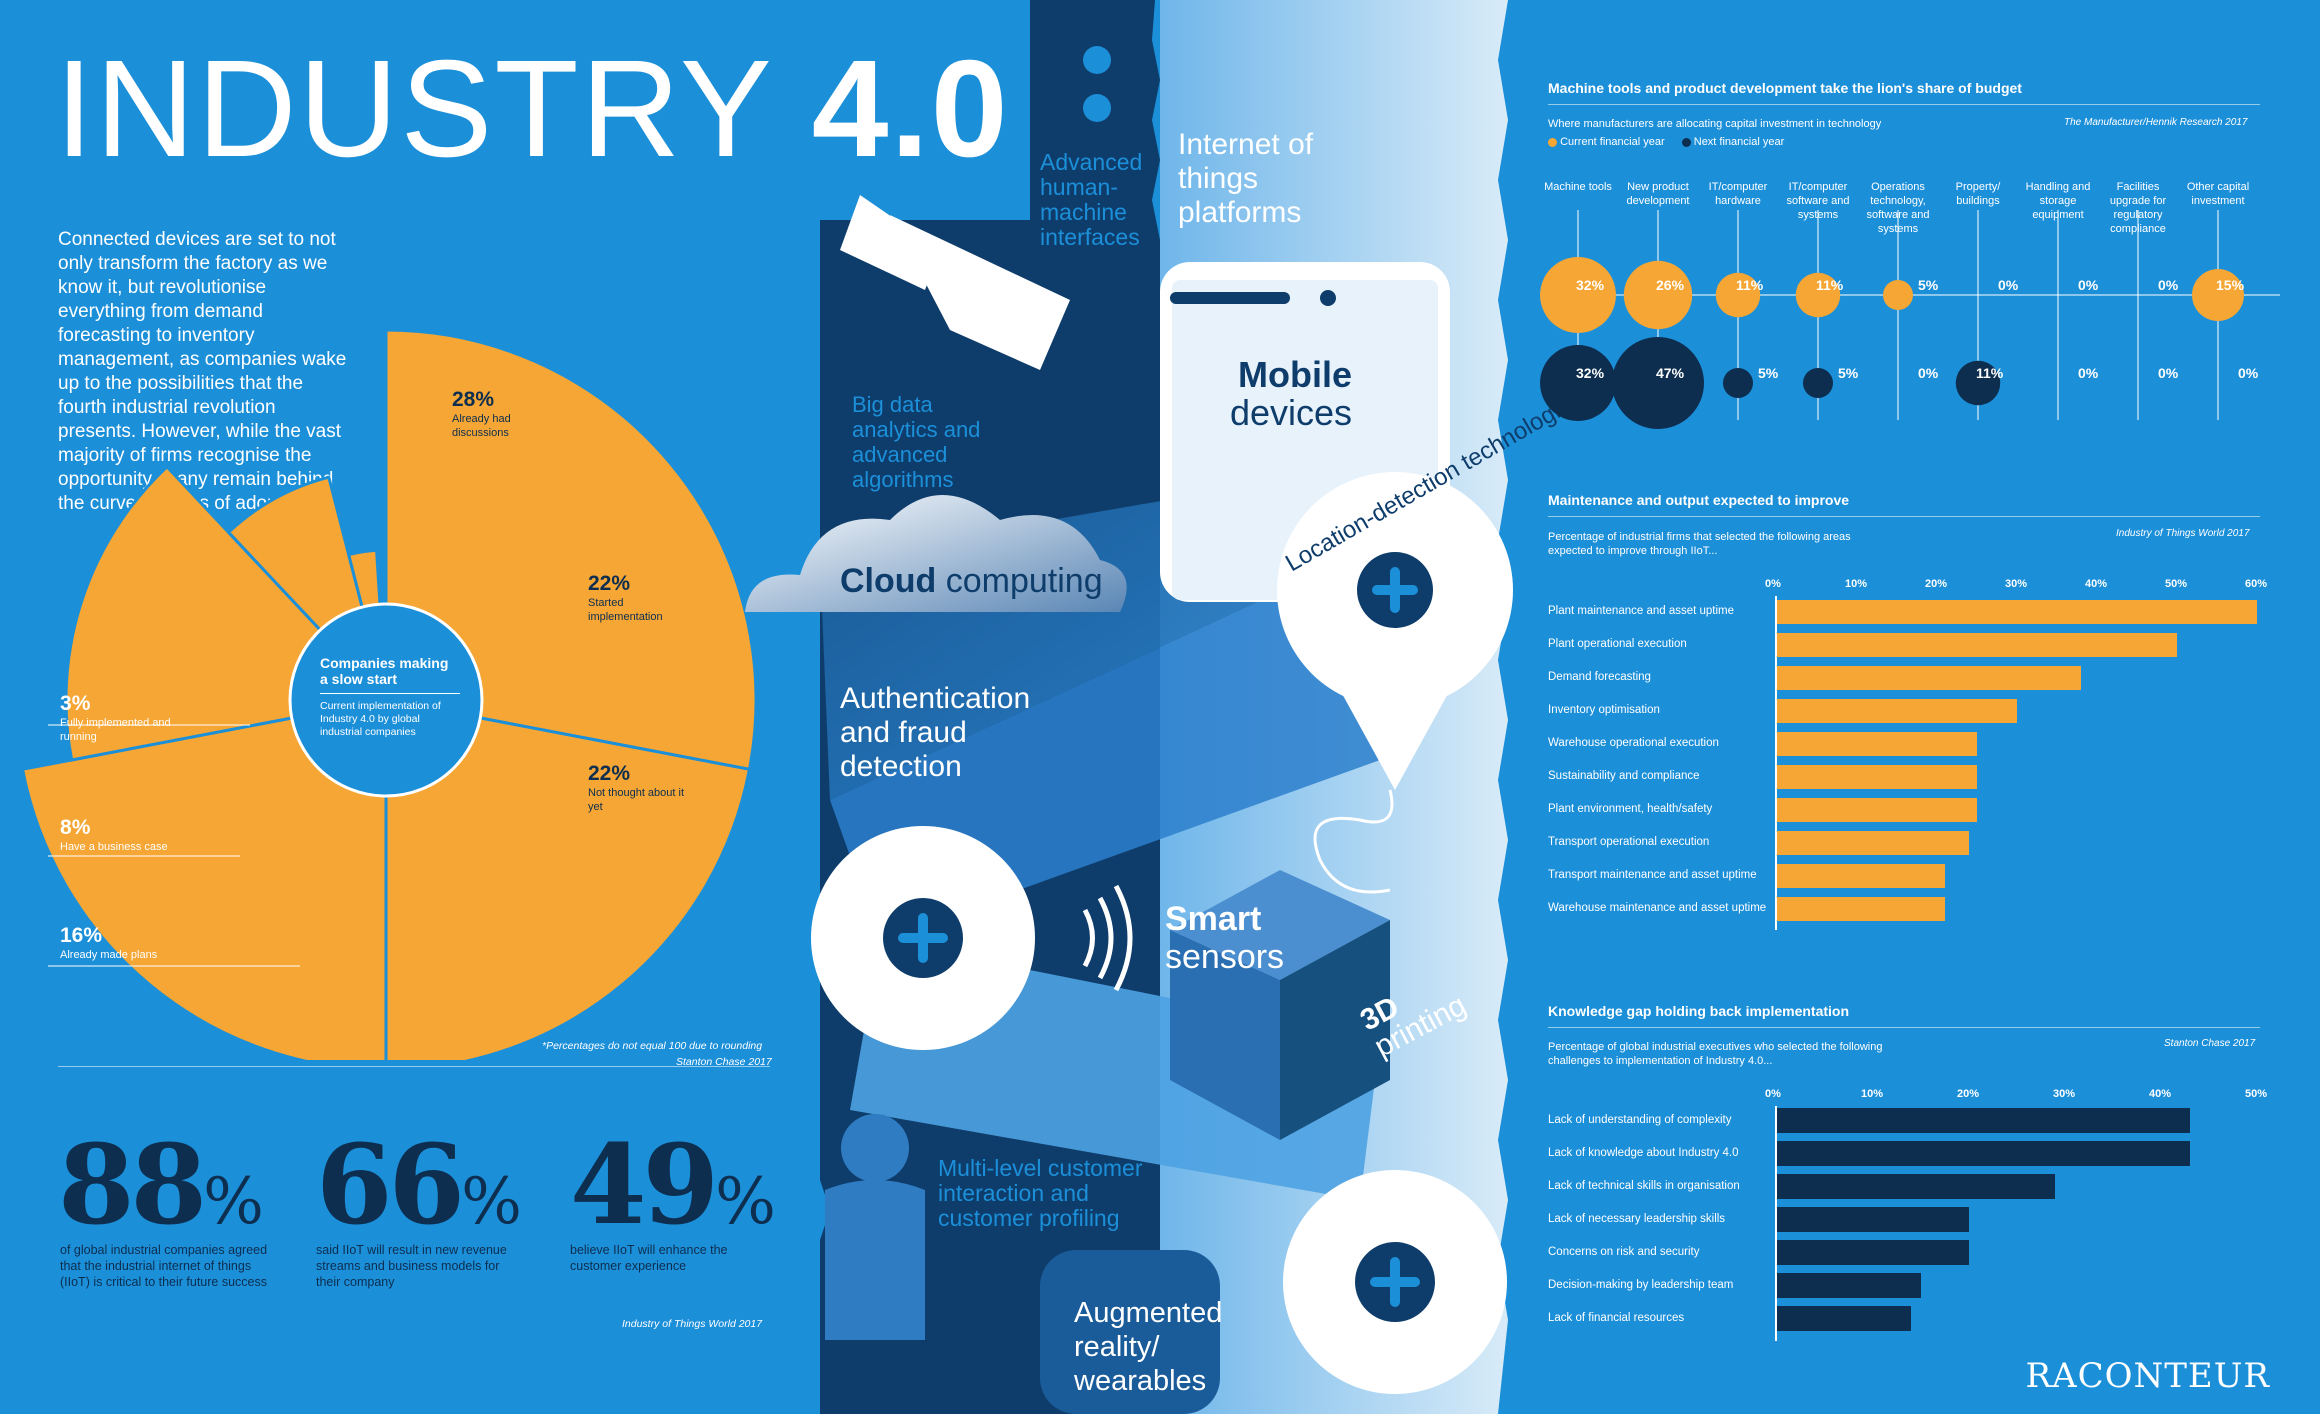 This screenshot has height=1414, width=2320. I want to click on cube-side, so click(1335, 1030).